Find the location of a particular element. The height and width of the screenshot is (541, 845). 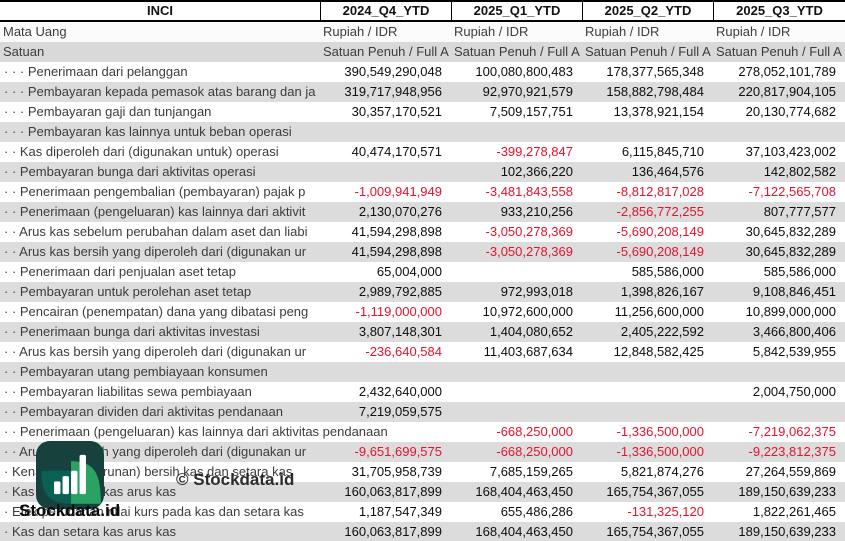

value-cell: 2,989,792,885 is located at coordinates (400, 291).